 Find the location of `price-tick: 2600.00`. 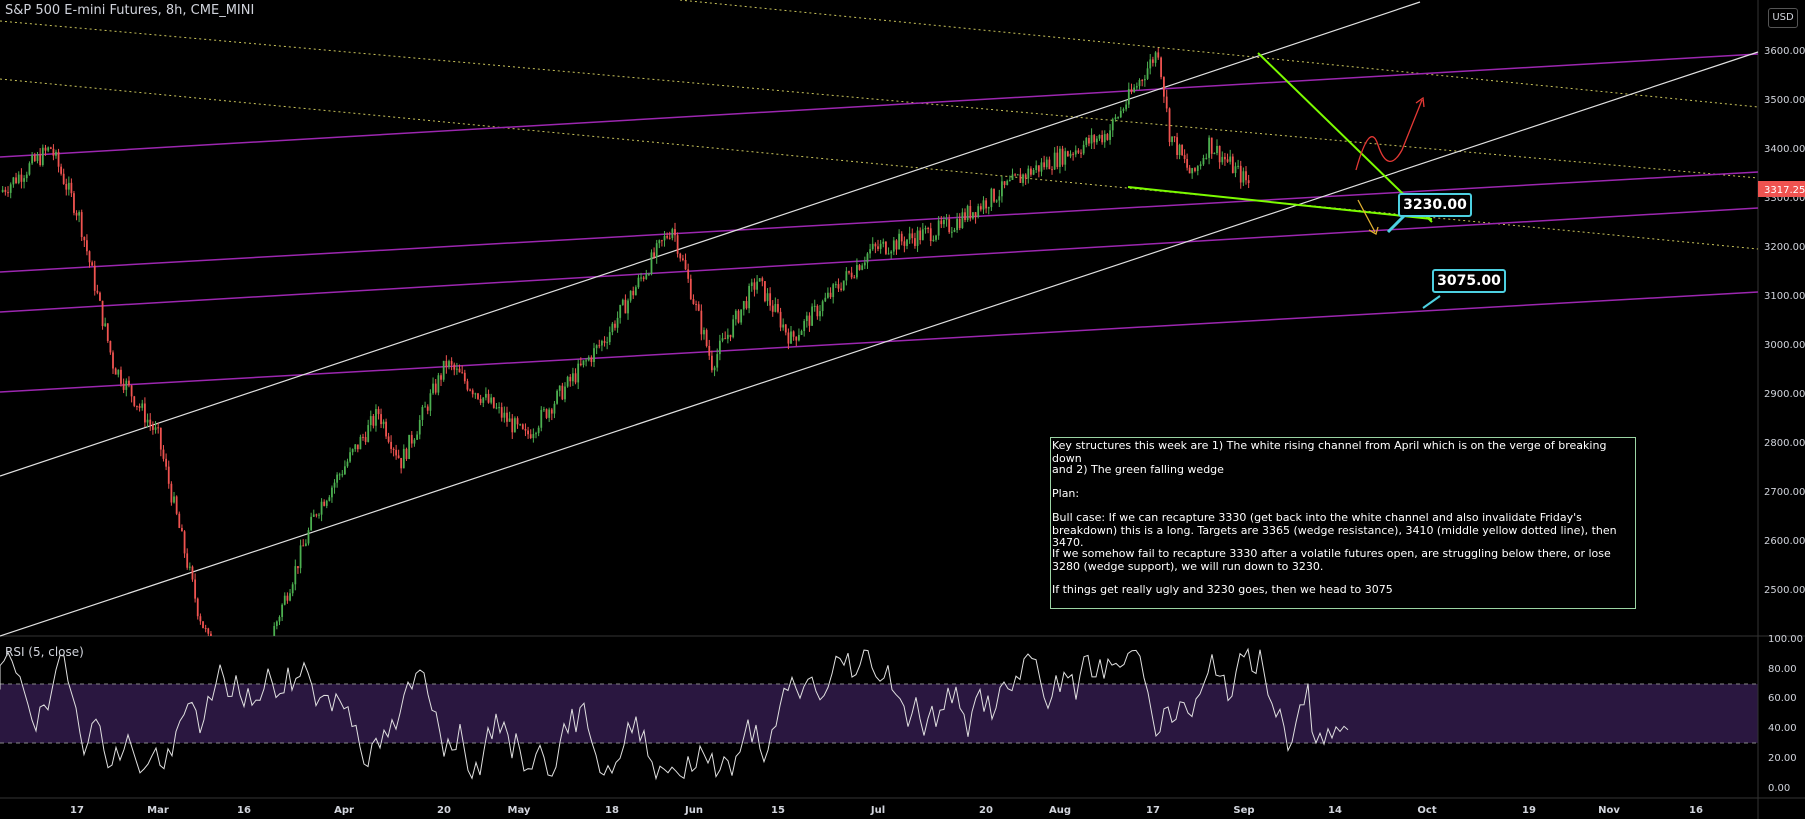

price-tick: 2600.00 is located at coordinates (1784, 541).